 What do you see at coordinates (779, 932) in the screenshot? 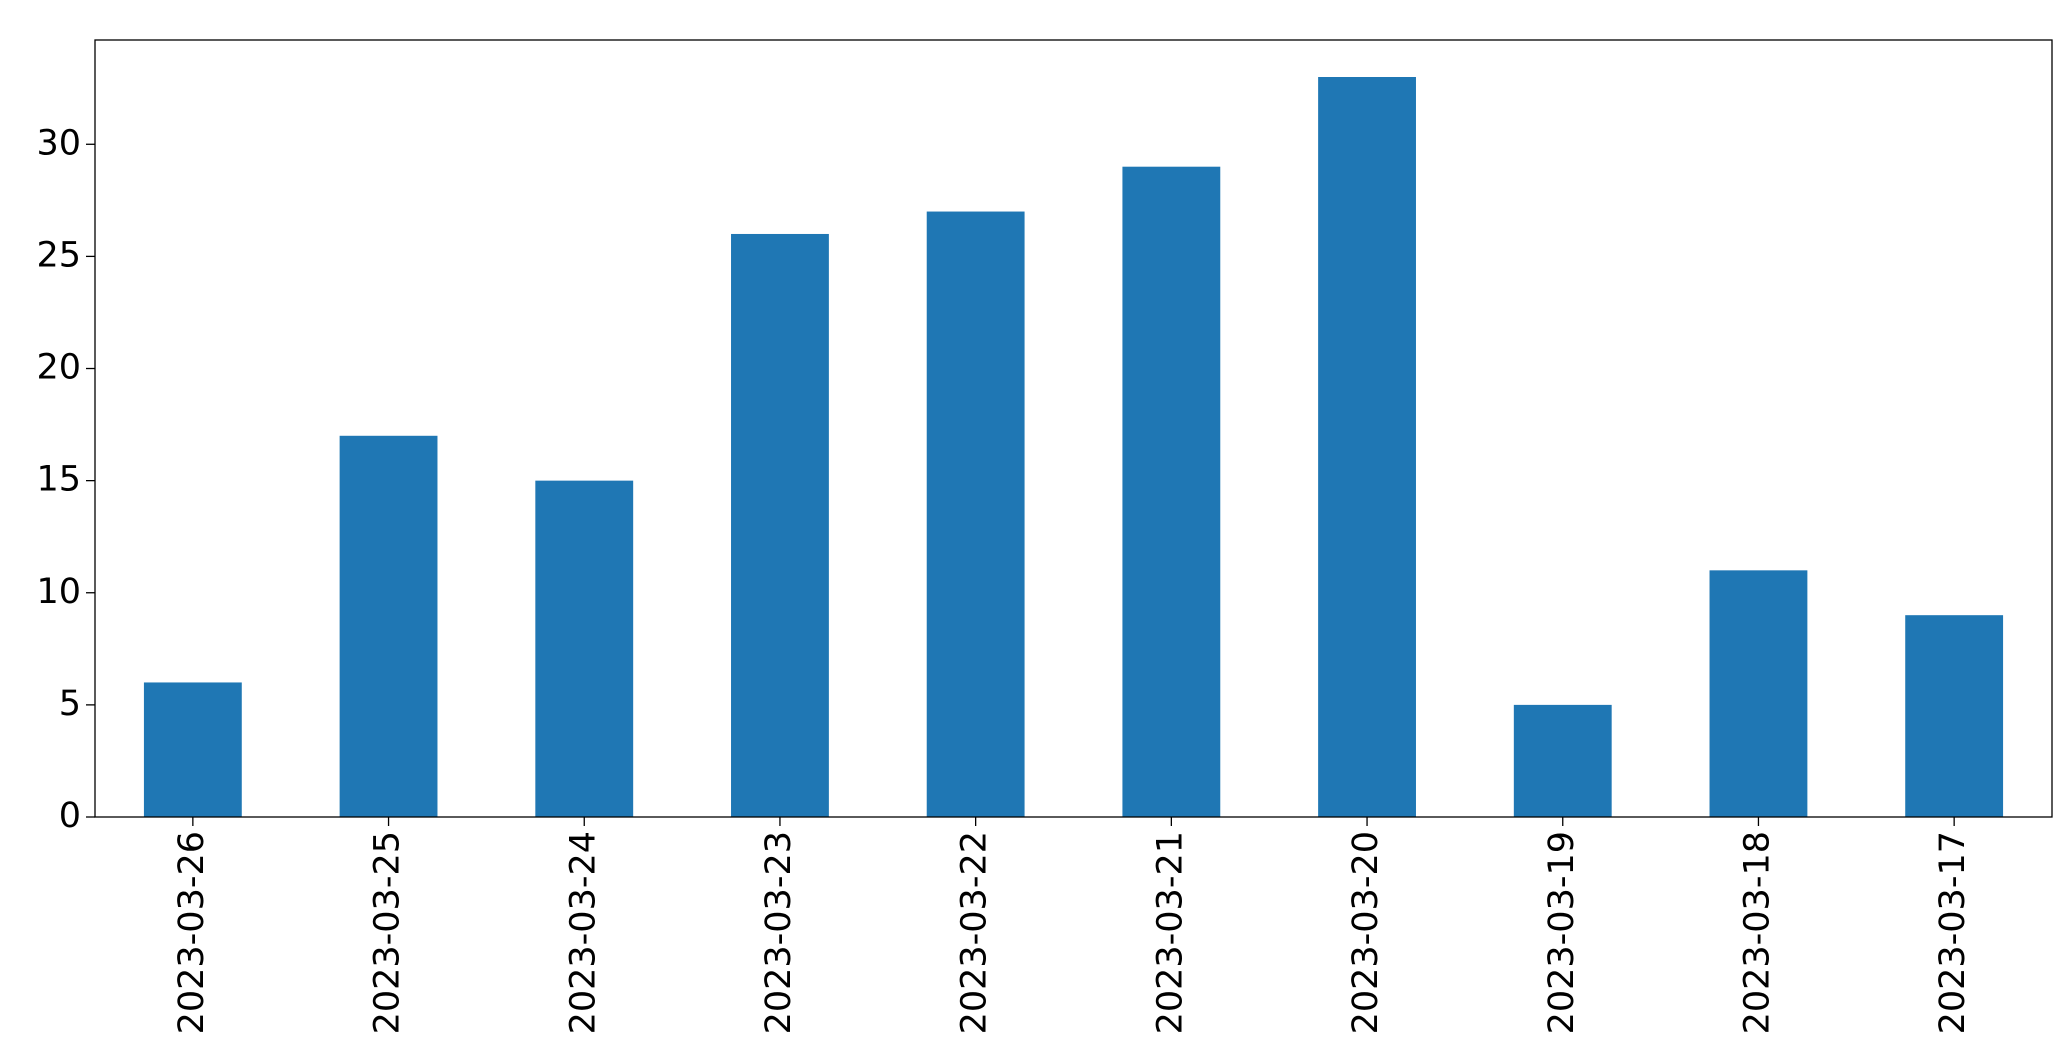
I see `x-tick-label: 2023-03-23` at bounding box center [779, 932].